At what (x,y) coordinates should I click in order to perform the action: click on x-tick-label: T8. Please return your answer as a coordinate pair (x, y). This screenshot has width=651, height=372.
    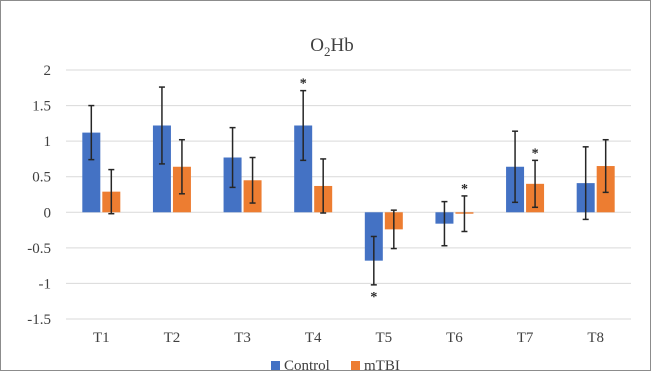
    Looking at the image, I should click on (595, 338).